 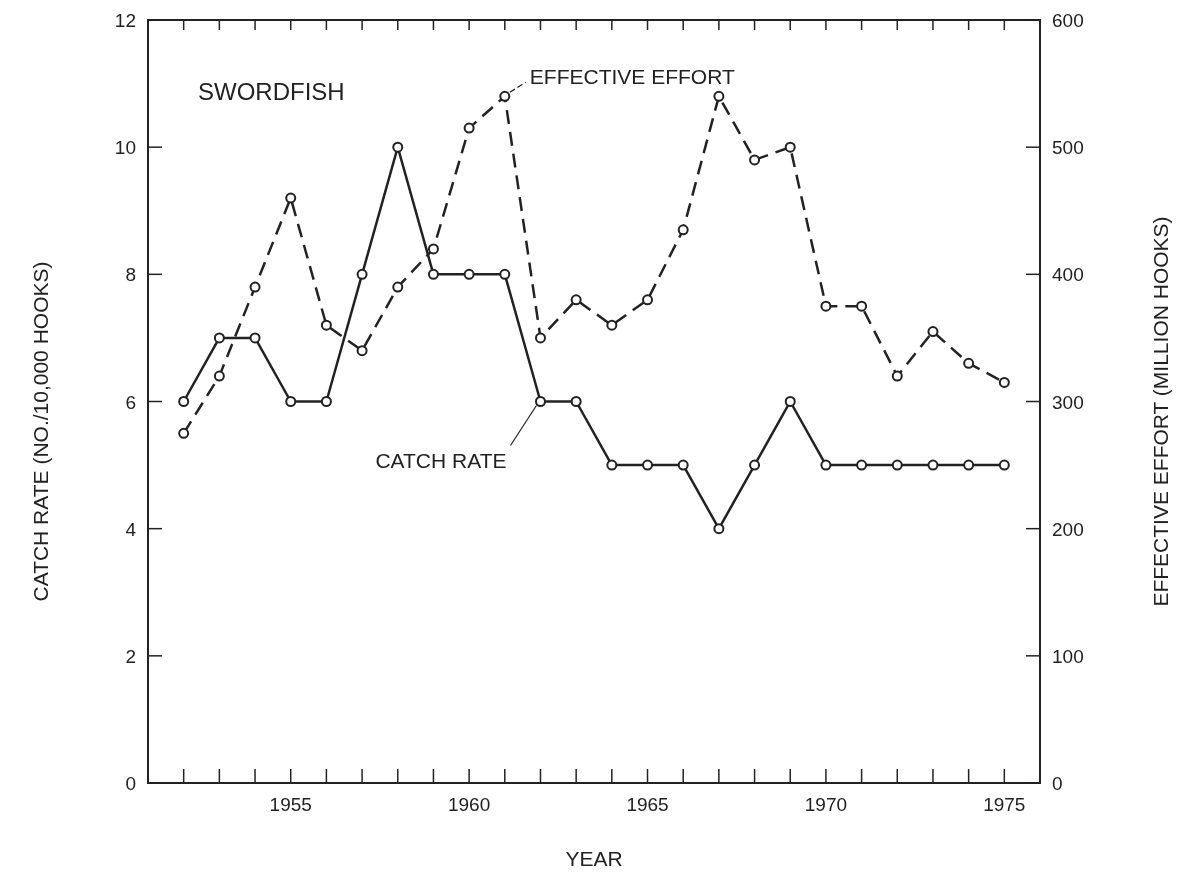 What do you see at coordinates (1068, 529) in the screenshot?
I see `y2-tick-label: 200` at bounding box center [1068, 529].